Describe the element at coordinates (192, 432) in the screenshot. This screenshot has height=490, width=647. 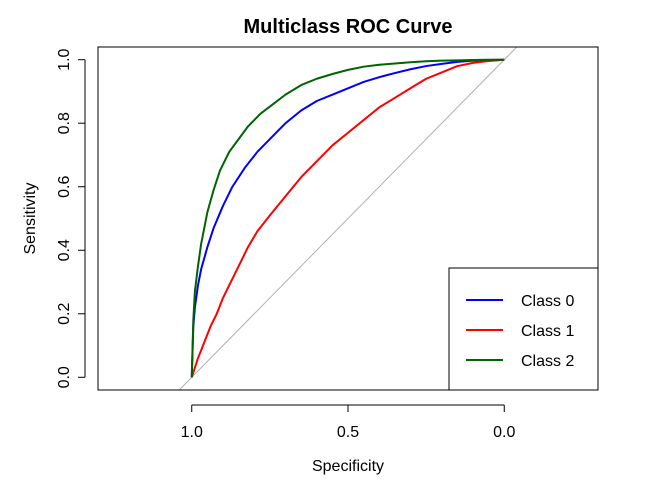
I see `x-tick-label: 1.0` at that location.